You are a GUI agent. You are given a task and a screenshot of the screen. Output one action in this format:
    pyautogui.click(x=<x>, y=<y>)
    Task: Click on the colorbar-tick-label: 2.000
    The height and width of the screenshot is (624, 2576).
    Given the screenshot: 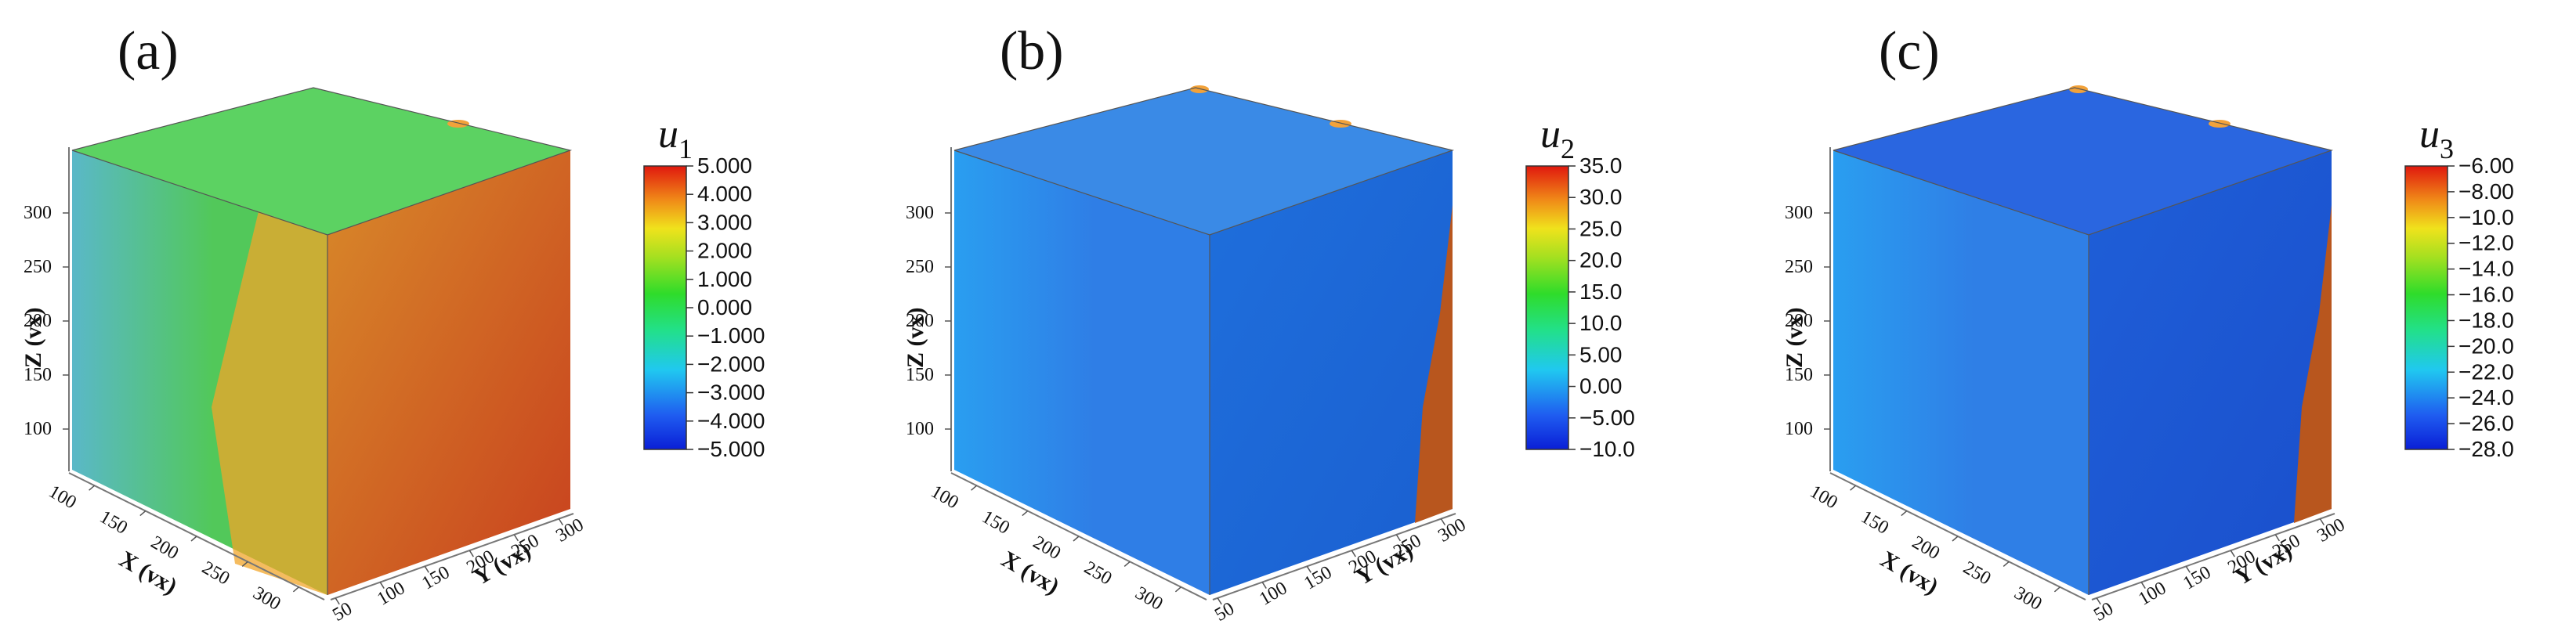 What is the action you would take?
    pyautogui.click(x=724, y=251)
    